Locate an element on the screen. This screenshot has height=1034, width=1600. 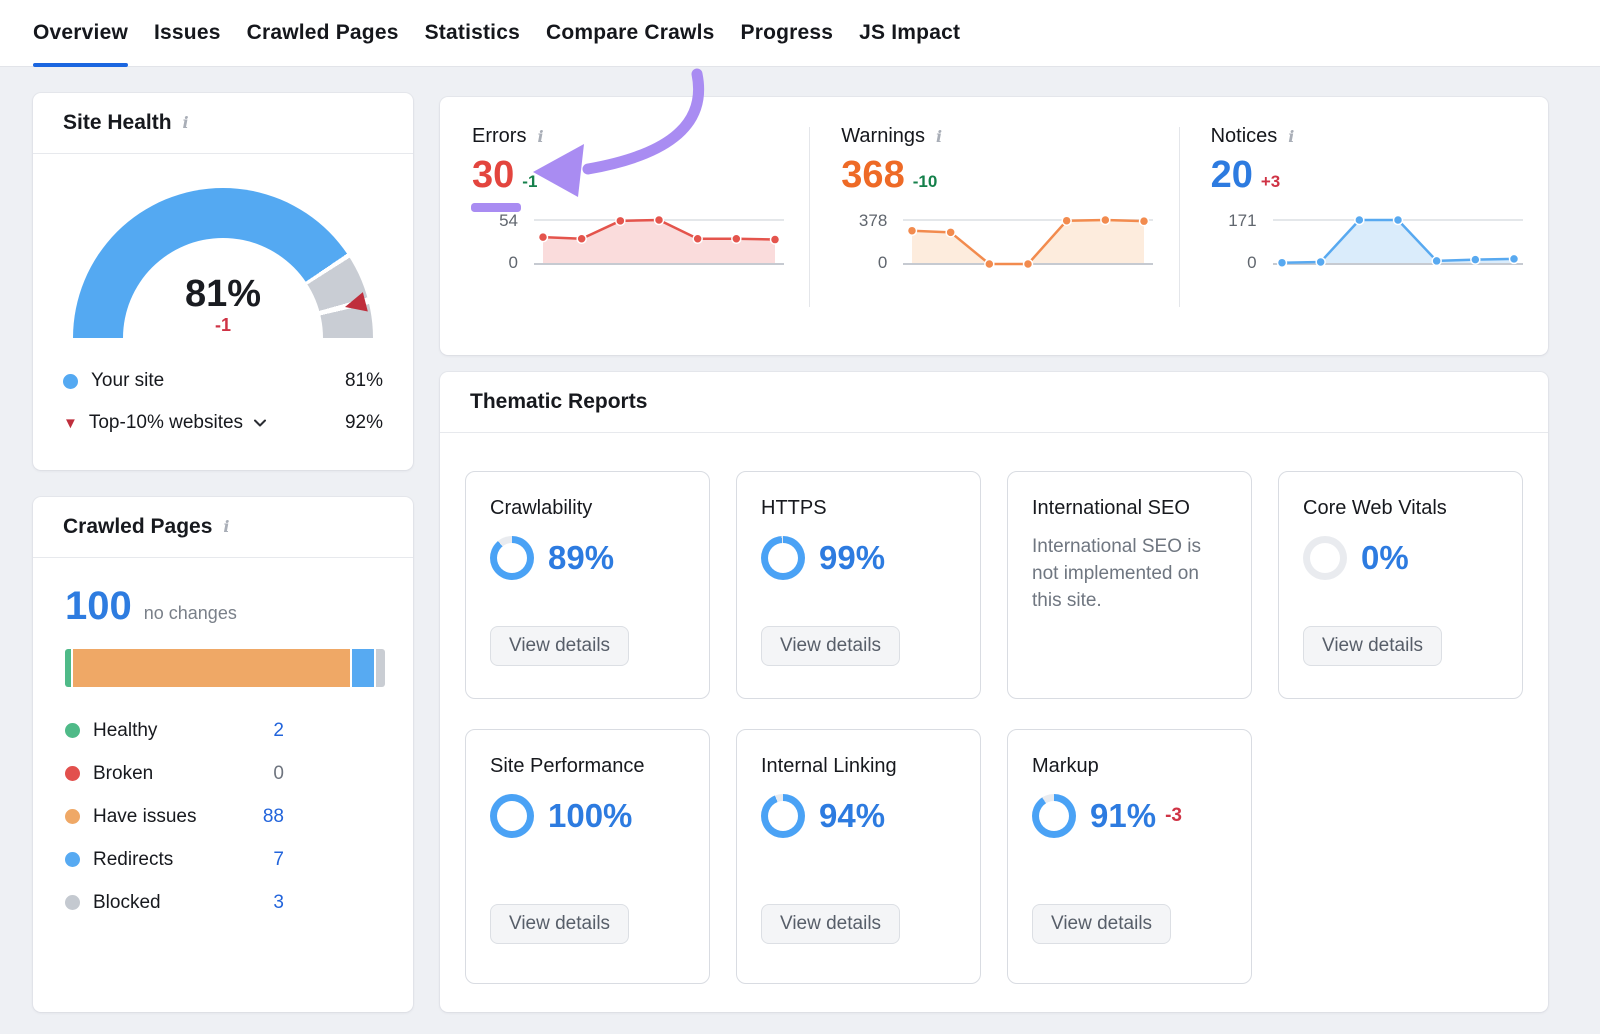
tab-statistics: Statistics is located at coordinates (472, 33).